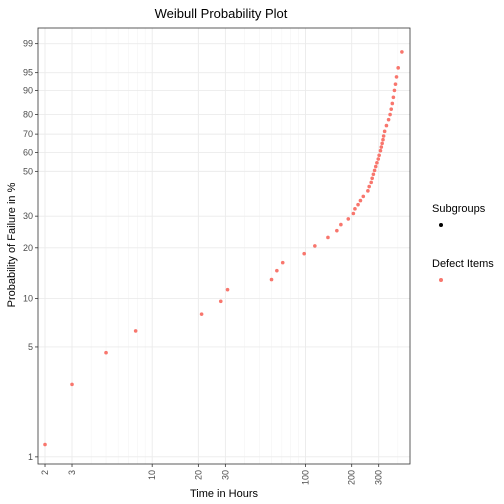 This screenshot has width=504, height=504. I want to click on y-tick-label: 99, so click(28, 44).